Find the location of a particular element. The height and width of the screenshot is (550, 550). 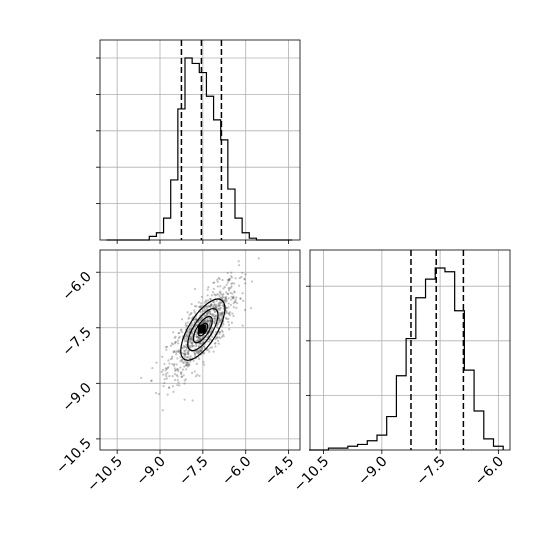

scatter-ytick-label: −7.5 is located at coordinates (76, 341).